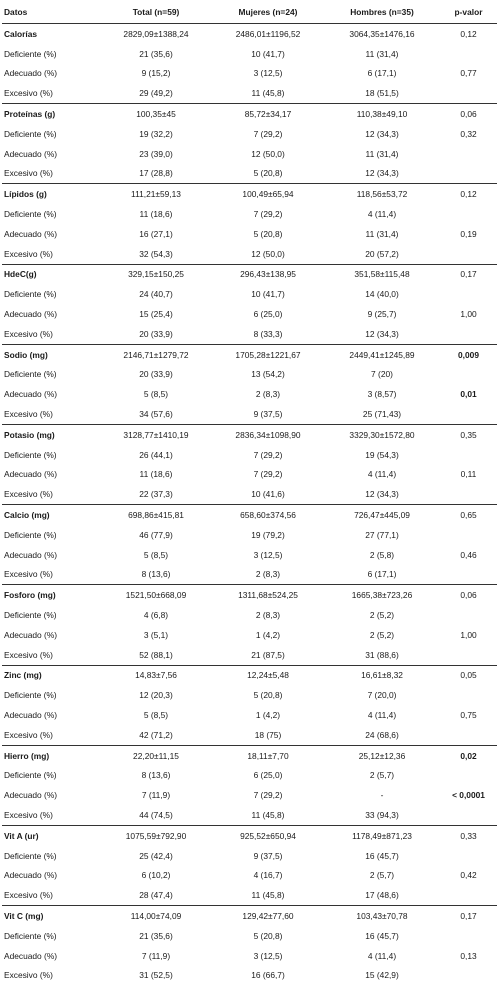 The height and width of the screenshot is (985, 499). What do you see at coordinates (156, 615) in the screenshot?
I see `total-count: 4 (6,8)` at bounding box center [156, 615].